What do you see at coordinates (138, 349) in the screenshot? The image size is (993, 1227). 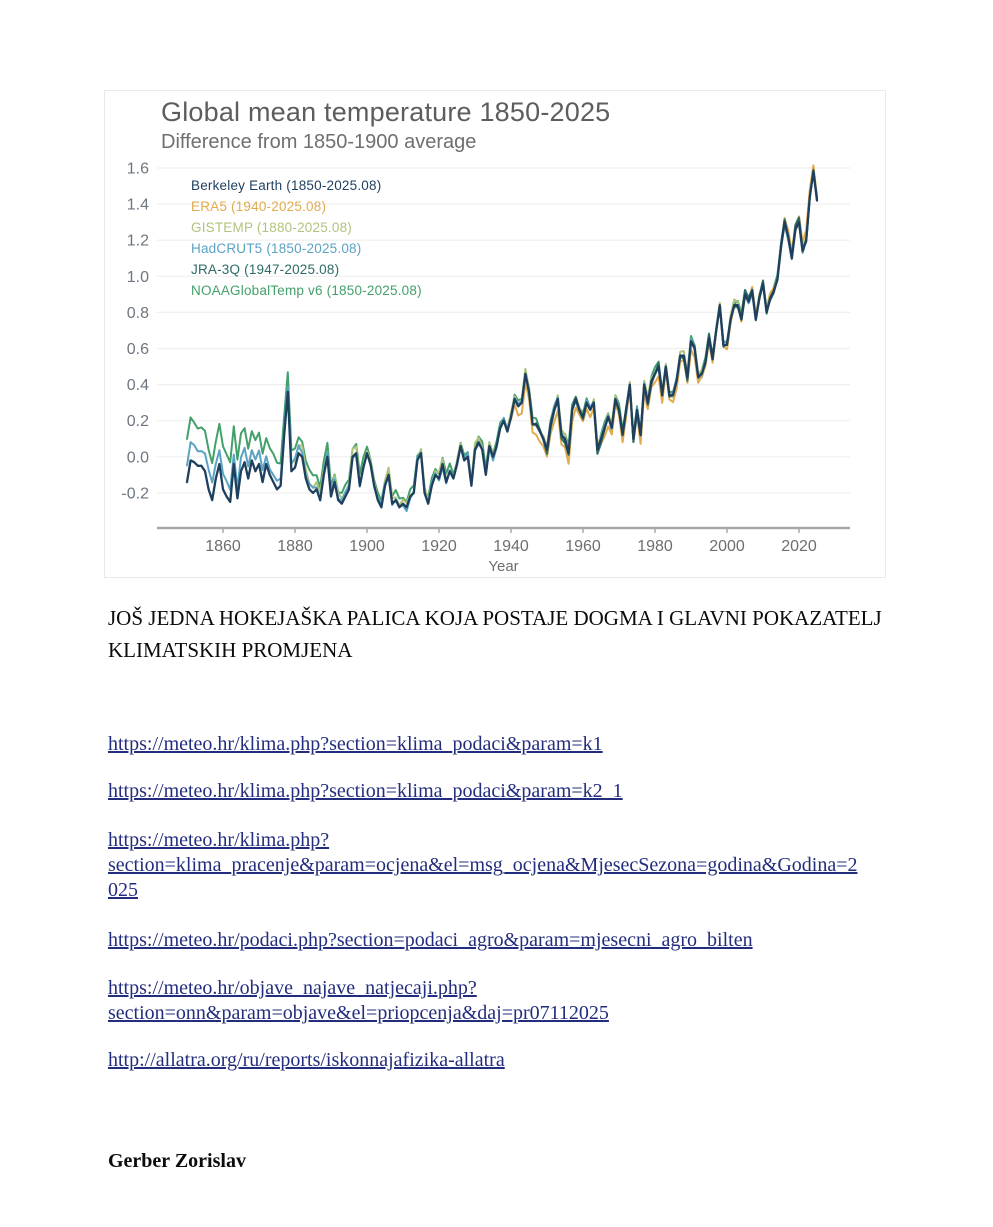 I see `svg-text: 0.6` at bounding box center [138, 349].